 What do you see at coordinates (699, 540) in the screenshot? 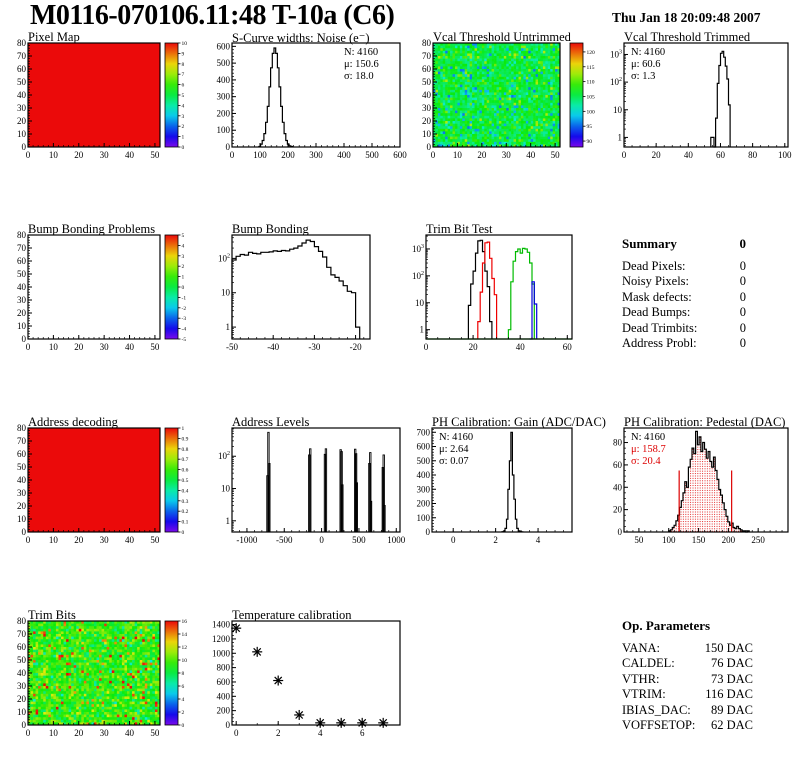
I see `svg-text: 150` at bounding box center [699, 540].